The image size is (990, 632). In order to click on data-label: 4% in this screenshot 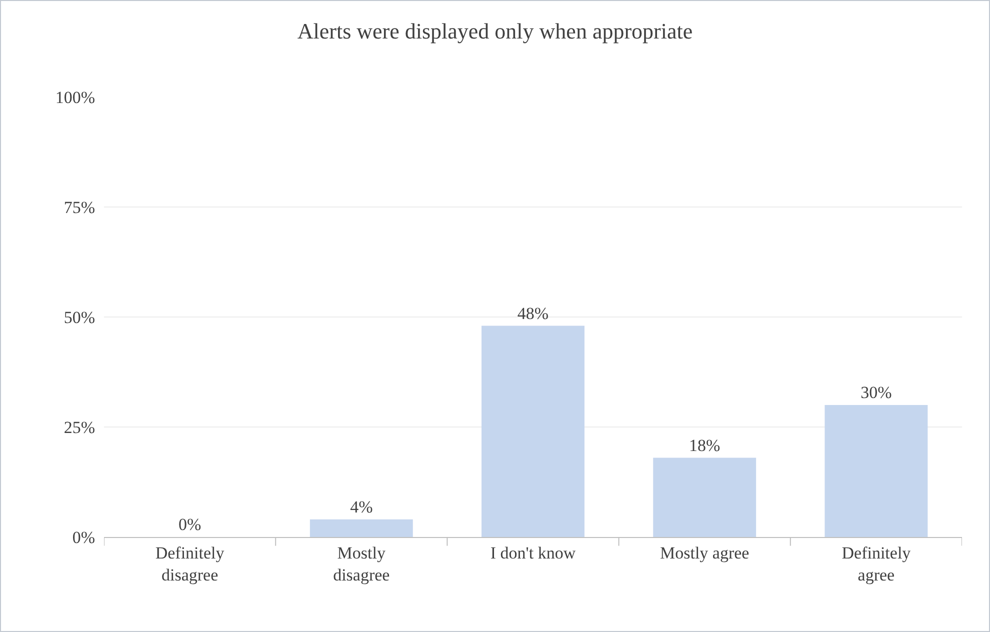, I will do `click(361, 506)`.